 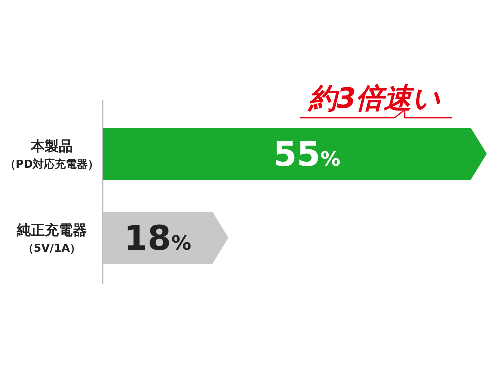 I want to click on y-tick-label: 純正充電器（5V/1A）, so click(x=51, y=238).